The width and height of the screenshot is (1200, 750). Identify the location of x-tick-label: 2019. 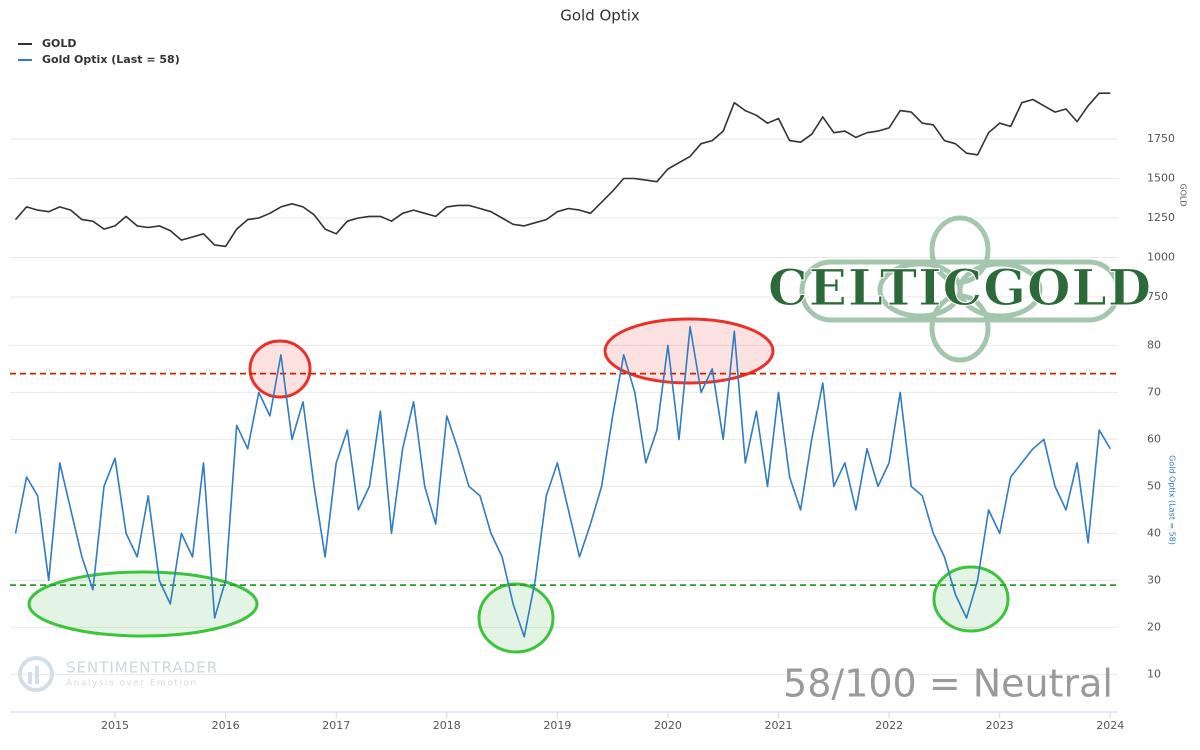
(557, 725).